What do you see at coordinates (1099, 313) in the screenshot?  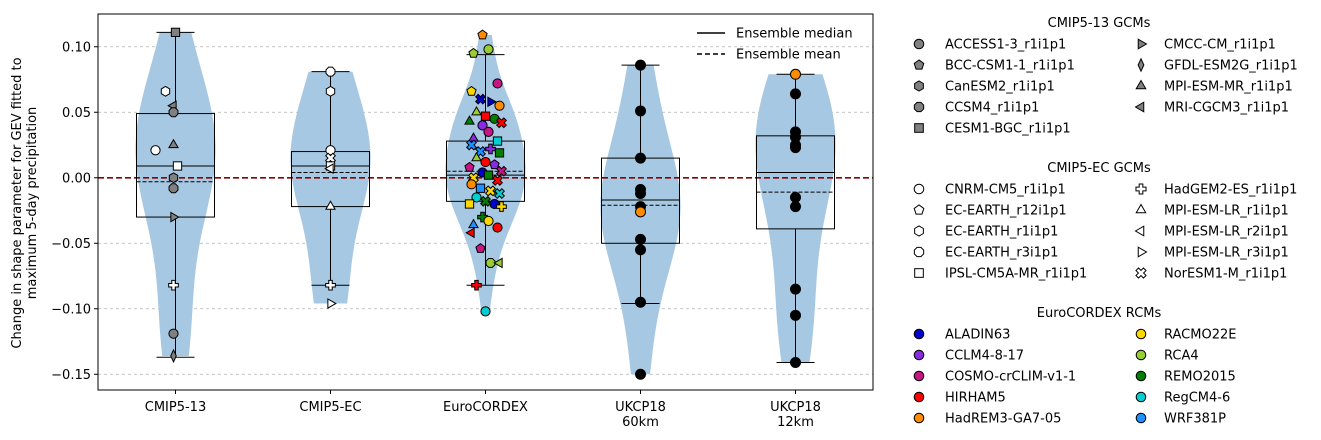 I see `legend-group-title: EuroCORDEX RCMs` at bounding box center [1099, 313].